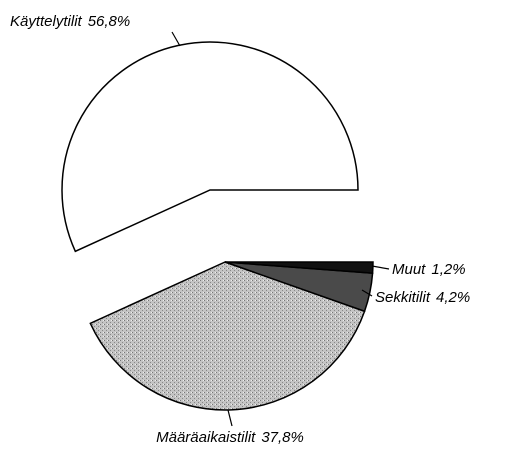 The height and width of the screenshot is (453, 527). Describe the element at coordinates (109, 21) in the screenshot. I see `value-label: 56,8%` at that location.